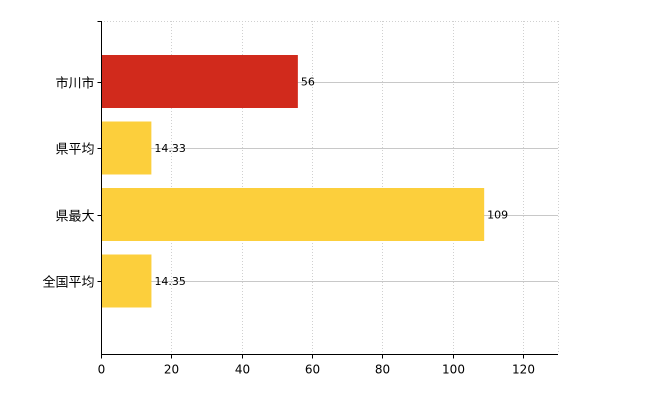 Image resolution: width=650 pixels, height=400 pixels. I want to click on x-tick-label: 40, so click(242, 370).